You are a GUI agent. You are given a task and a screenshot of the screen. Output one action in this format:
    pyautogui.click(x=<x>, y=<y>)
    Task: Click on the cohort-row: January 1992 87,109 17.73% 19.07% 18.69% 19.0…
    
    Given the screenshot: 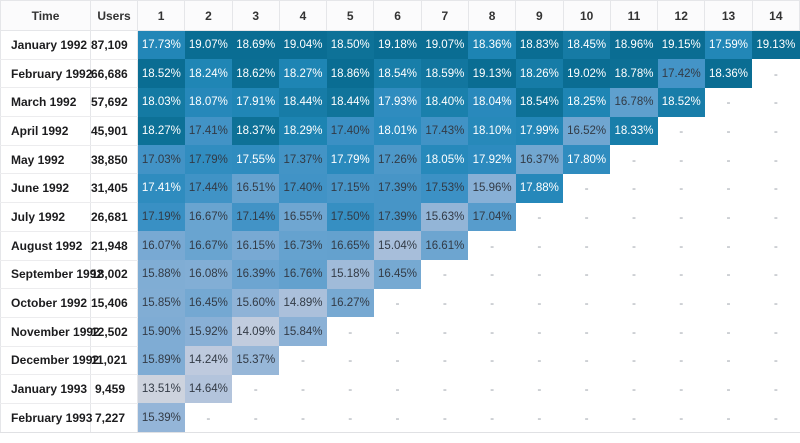 What is the action you would take?
    pyautogui.click(x=400, y=45)
    